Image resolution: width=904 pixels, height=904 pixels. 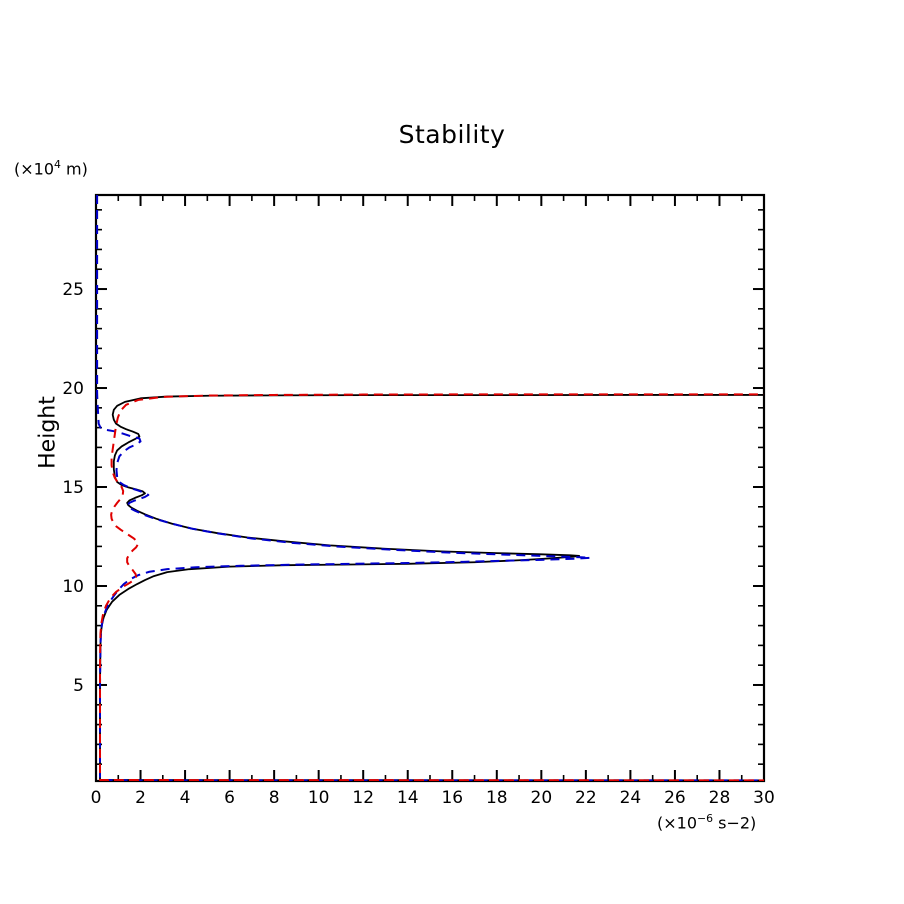 I want to click on x-tick-label: 4, so click(x=185, y=798).